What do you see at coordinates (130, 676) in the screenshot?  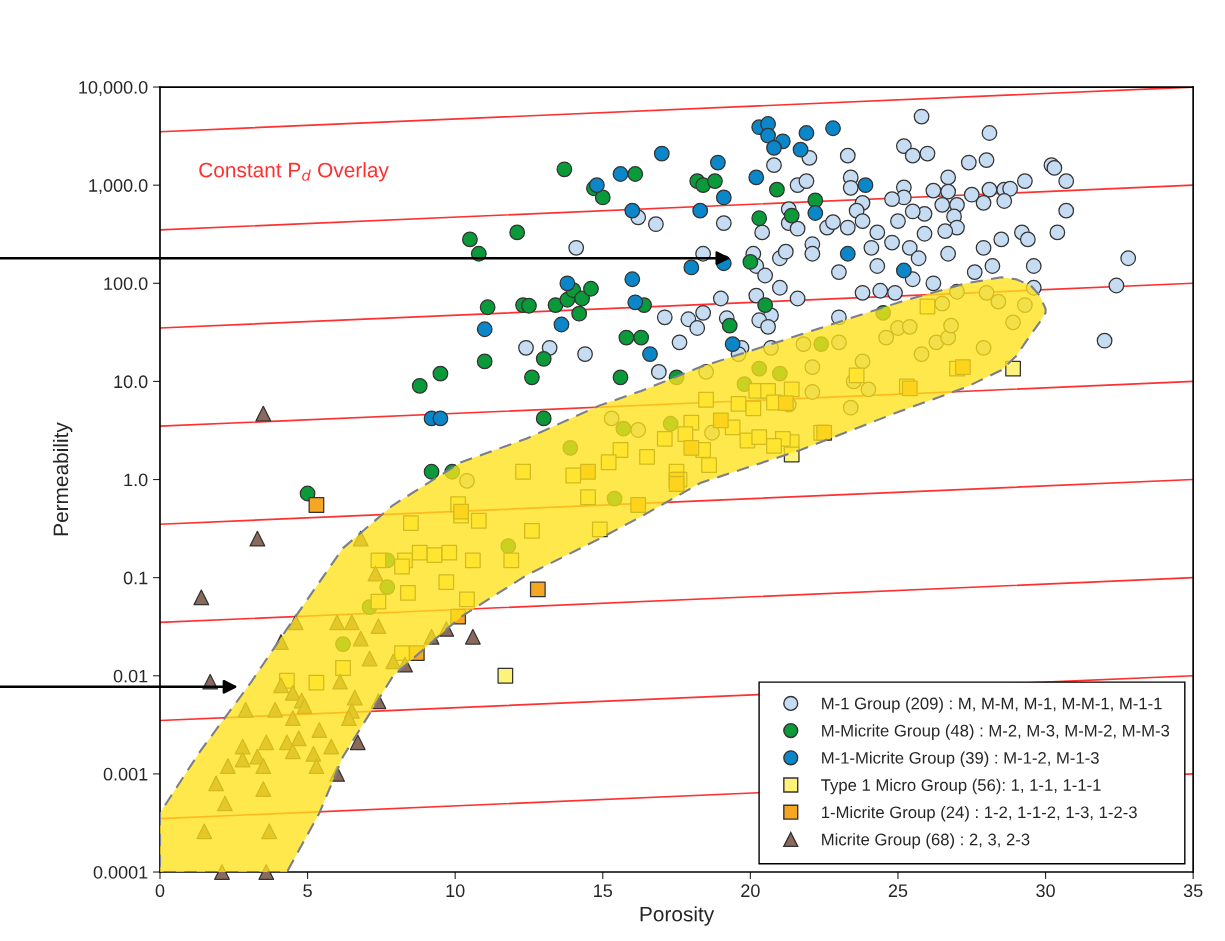 I see `y-tick-label: 0.01` at bounding box center [130, 676].